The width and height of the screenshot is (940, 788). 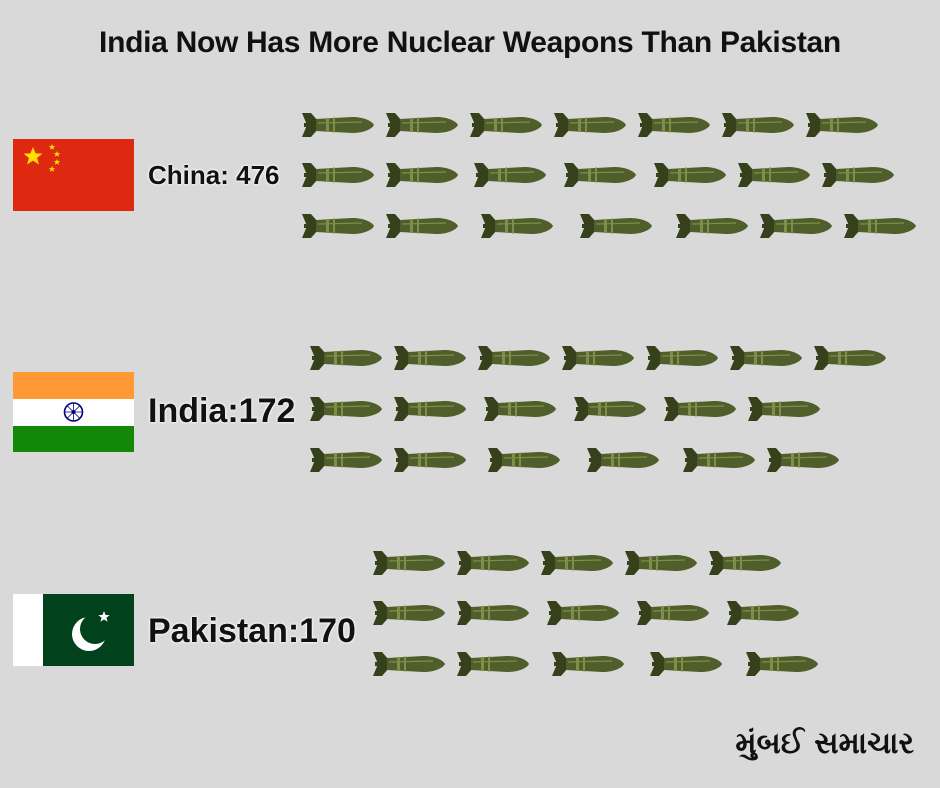 I want to click on pakistan-flag-star, so click(x=104, y=616).